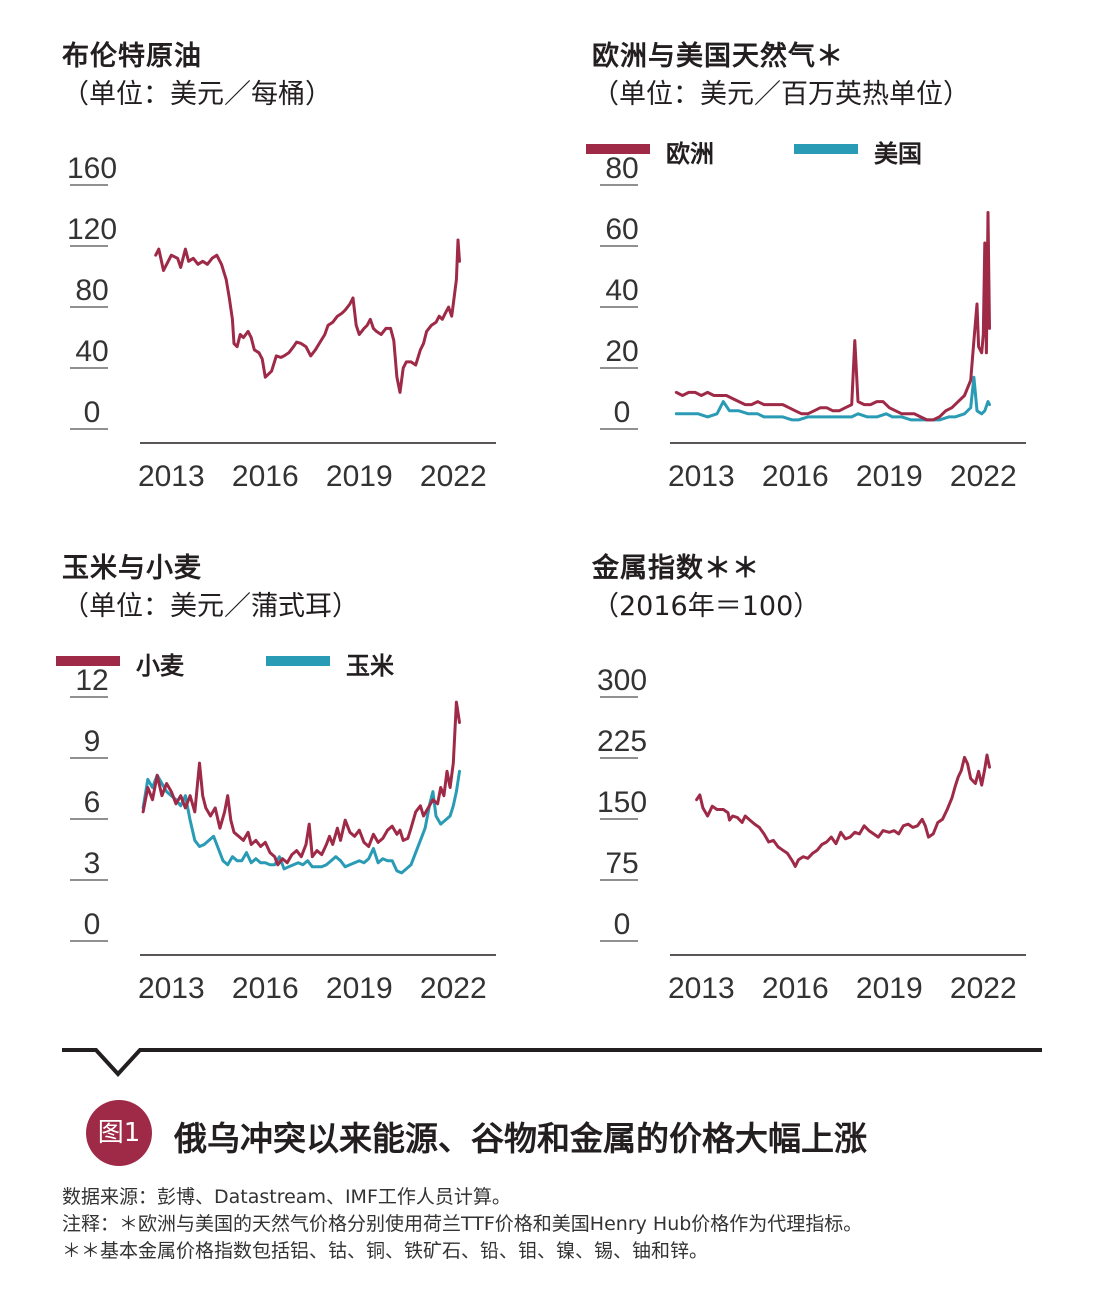  I want to click on metal-index-chart: 300 225 150 75 0 2013 2016 2019 2022, so click(811, 834).